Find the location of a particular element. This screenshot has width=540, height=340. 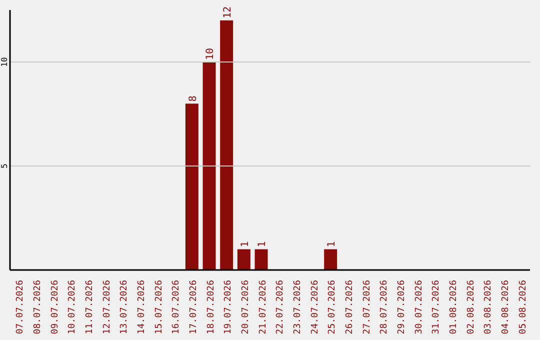

data-label: 8 is located at coordinates (193, 99).